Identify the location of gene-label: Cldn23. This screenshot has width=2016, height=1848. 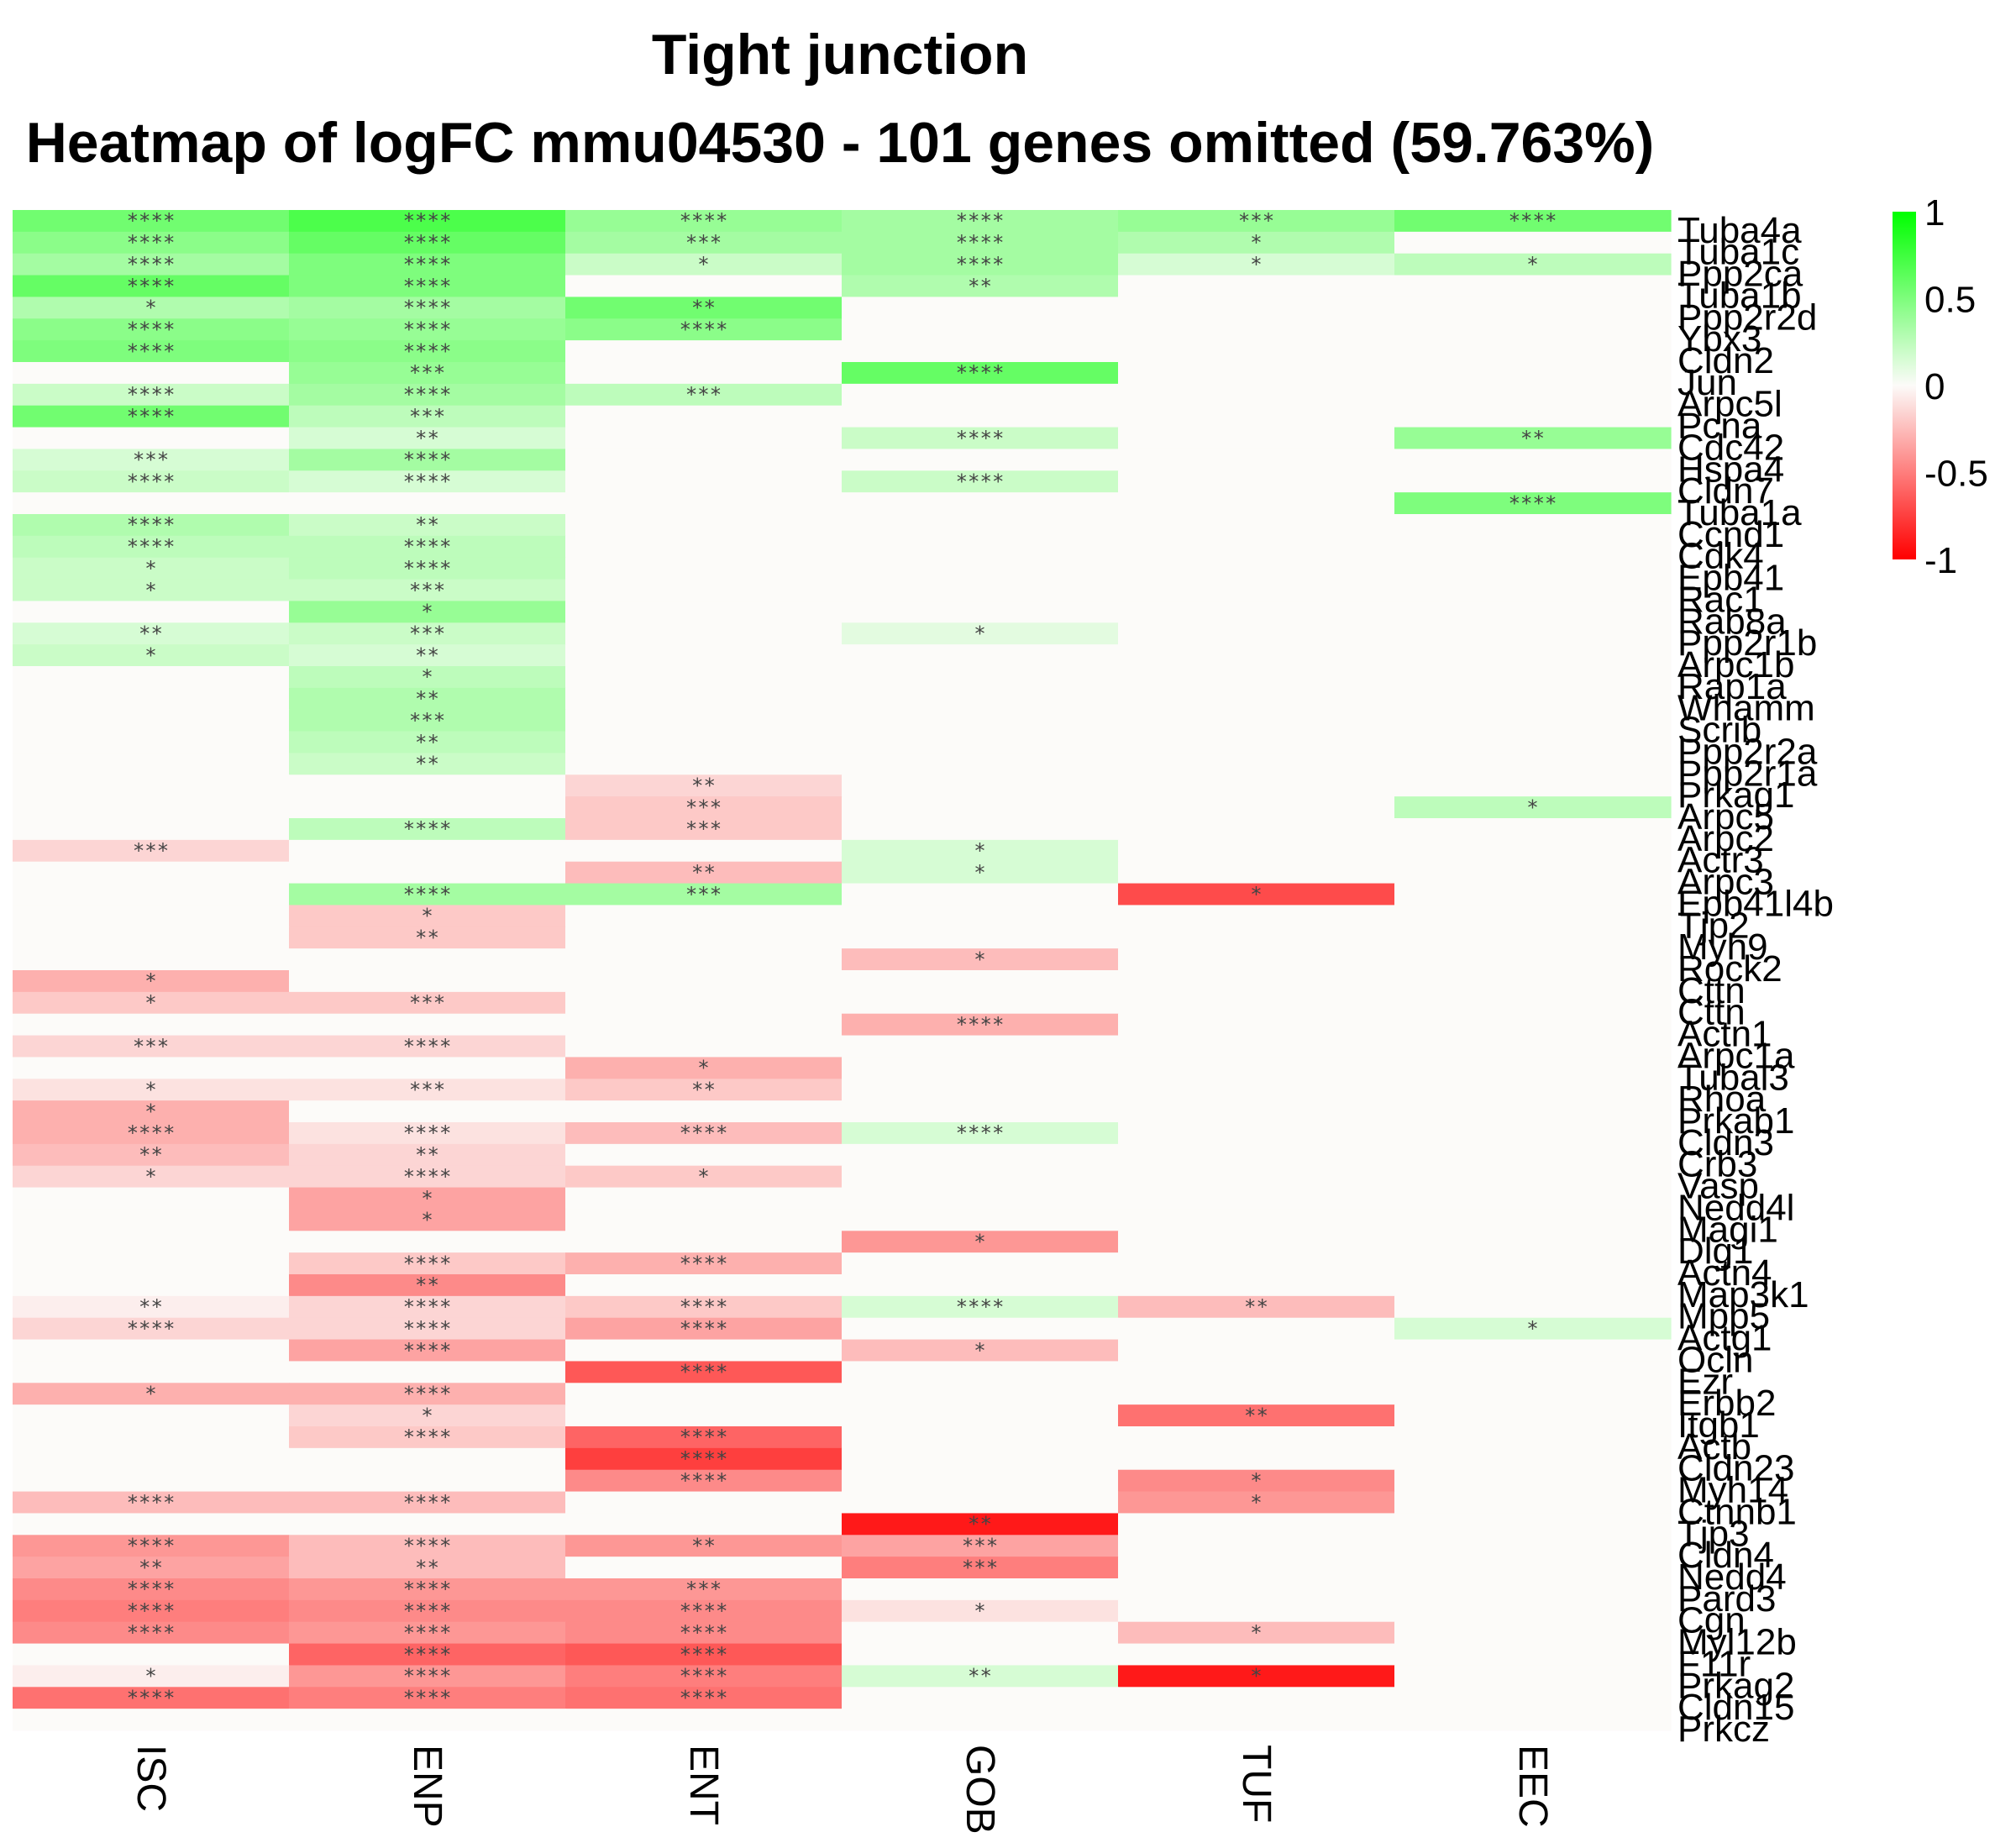
(1735, 1468).